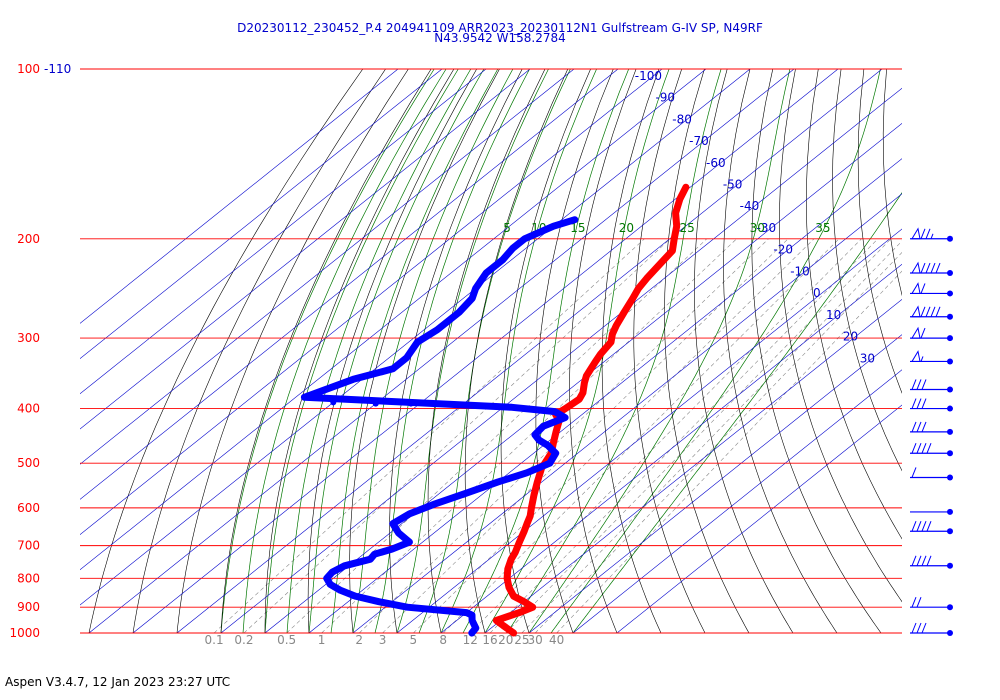 The image size is (1000, 700). What do you see at coordinates (243, 640) in the screenshot?
I see `mixing-ratio-label: 0.2` at bounding box center [243, 640].